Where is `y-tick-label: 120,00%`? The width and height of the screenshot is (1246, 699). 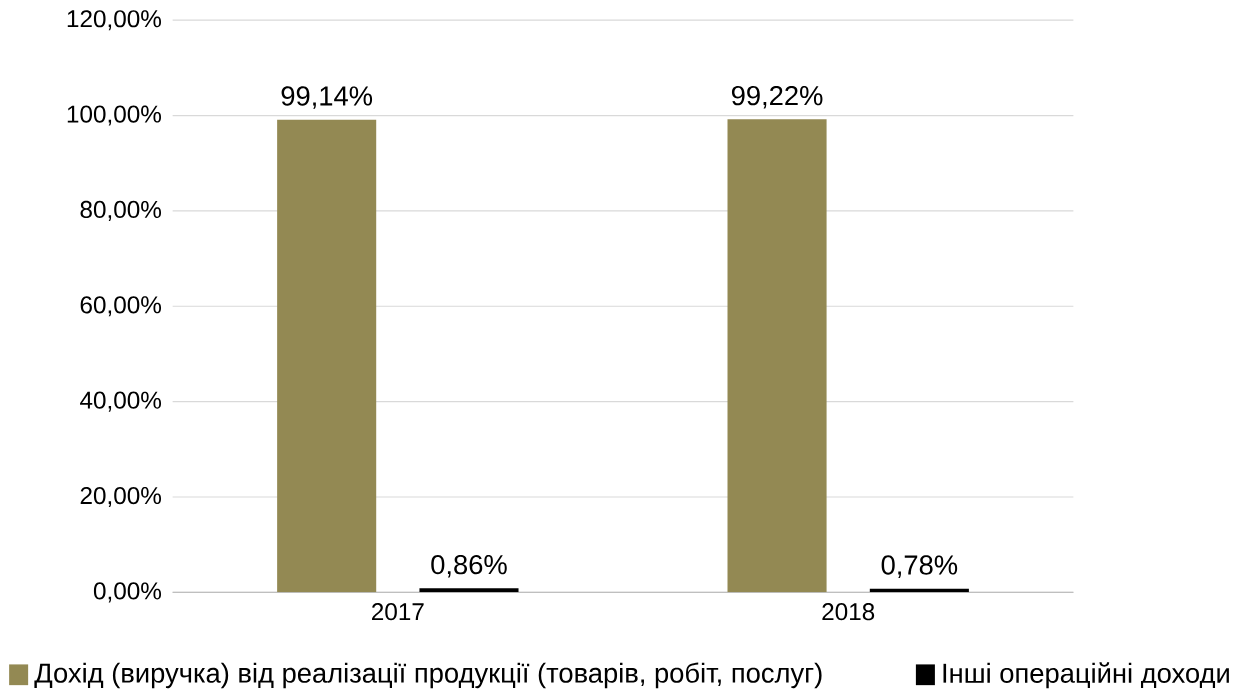
y-tick-label: 120,00% is located at coordinates (114, 20).